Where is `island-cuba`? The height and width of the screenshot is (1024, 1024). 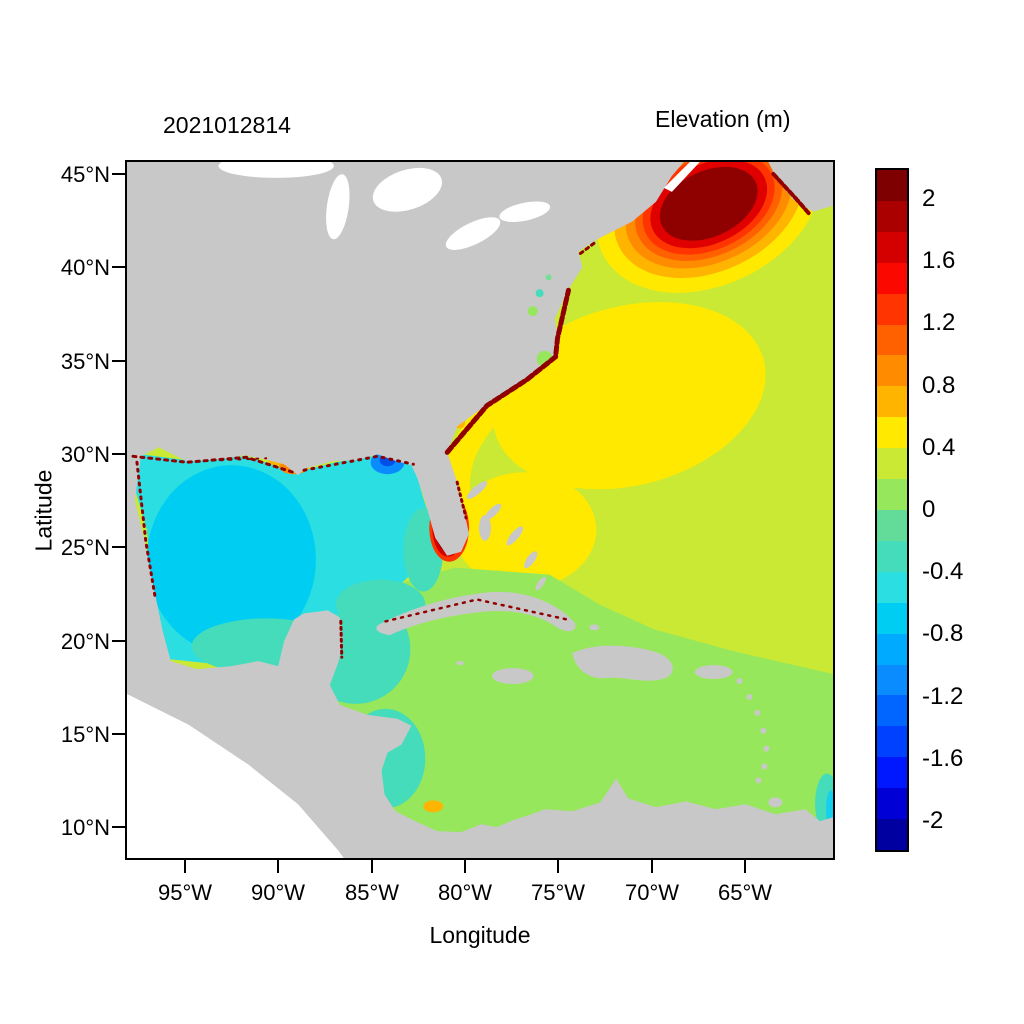 island-cuba is located at coordinates (476, 613).